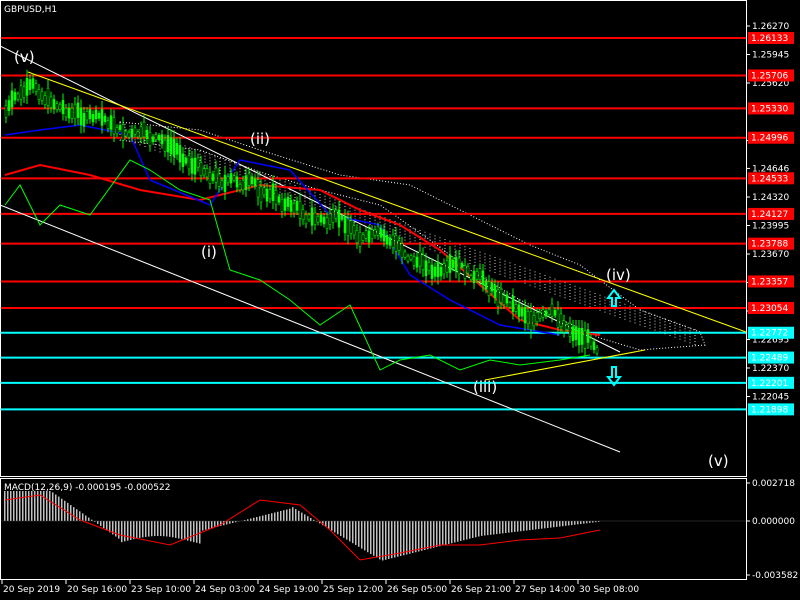 The height and width of the screenshot is (600, 800). I want to click on price-label: 1.22695, so click(770, 341).